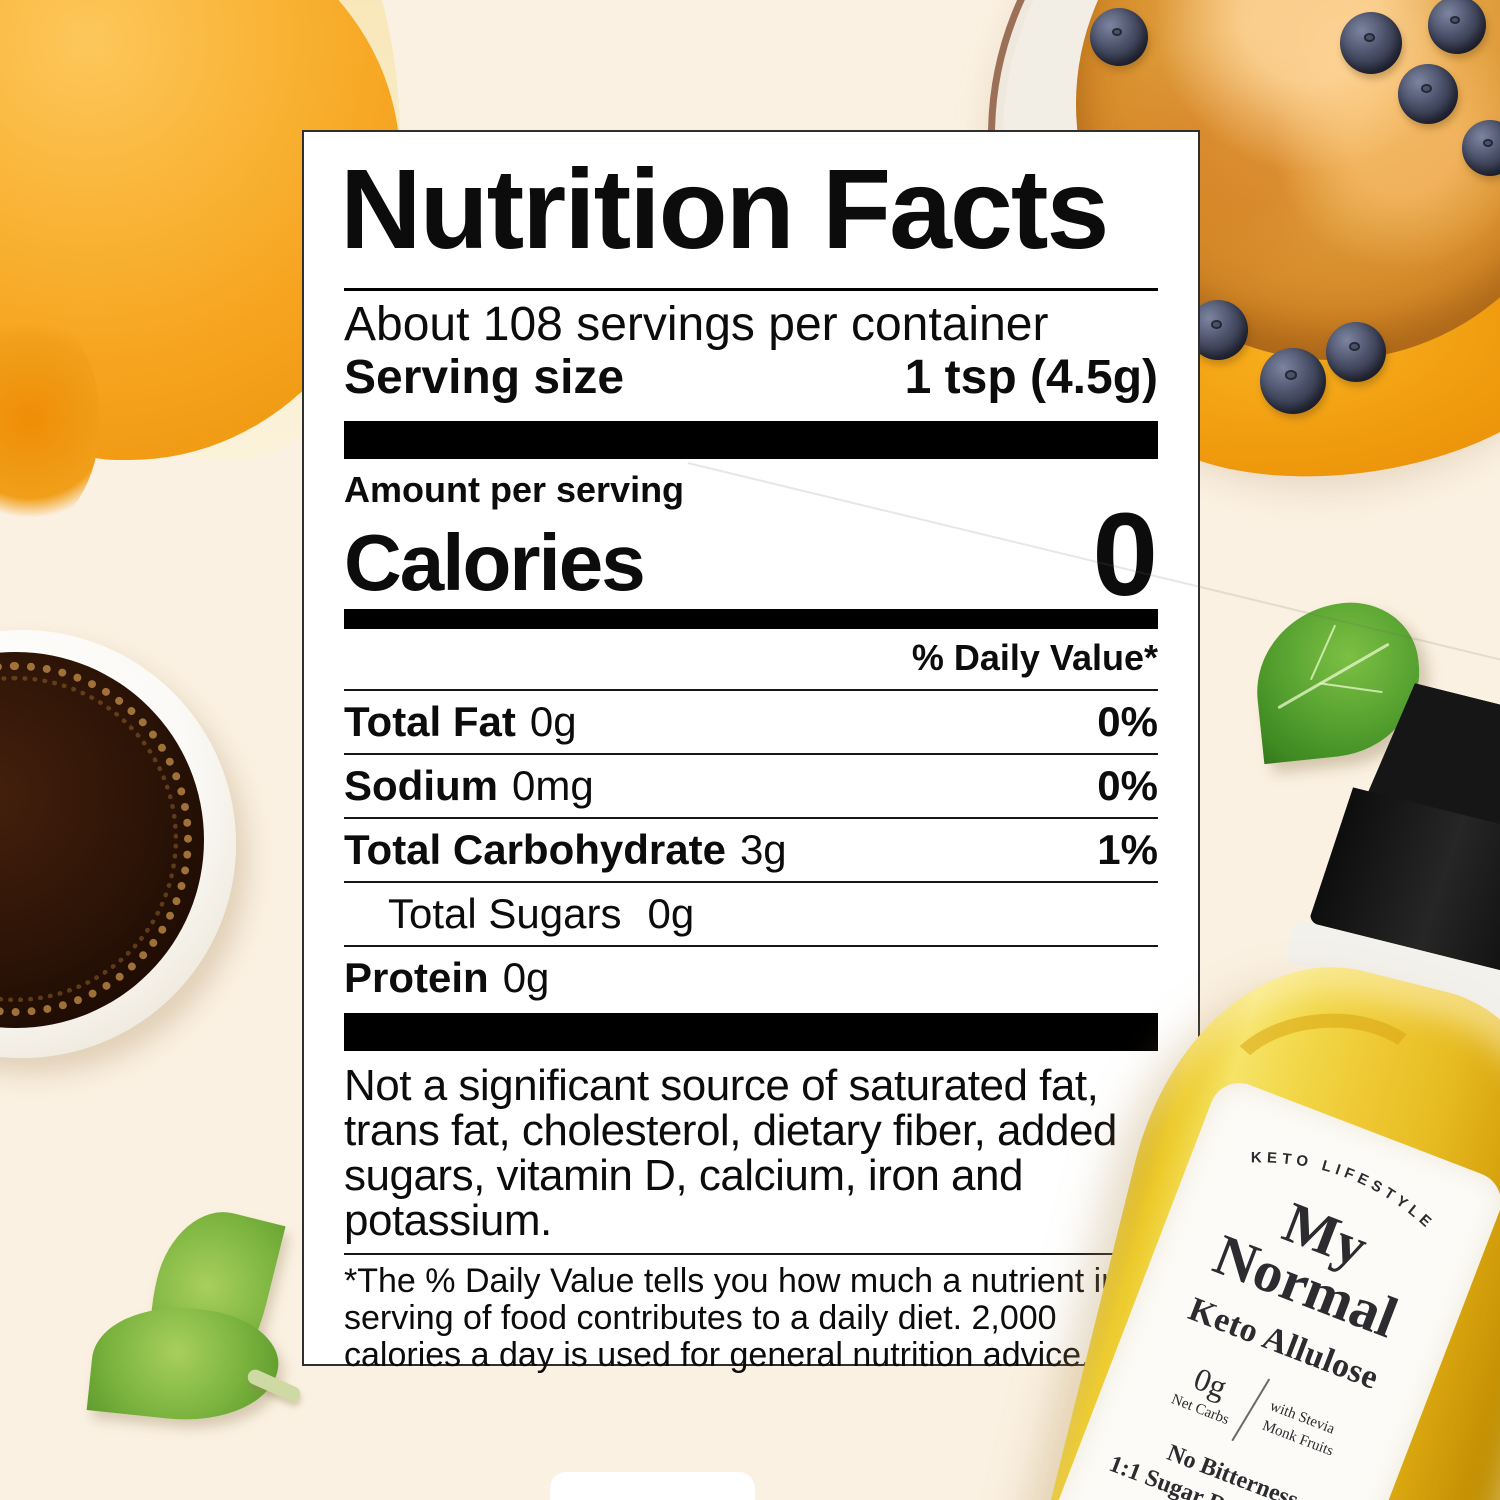 This screenshot has height=1500, width=1500. I want to click on nutrient-row: Total Carbohydrate 3g 1%, so click(751, 848).